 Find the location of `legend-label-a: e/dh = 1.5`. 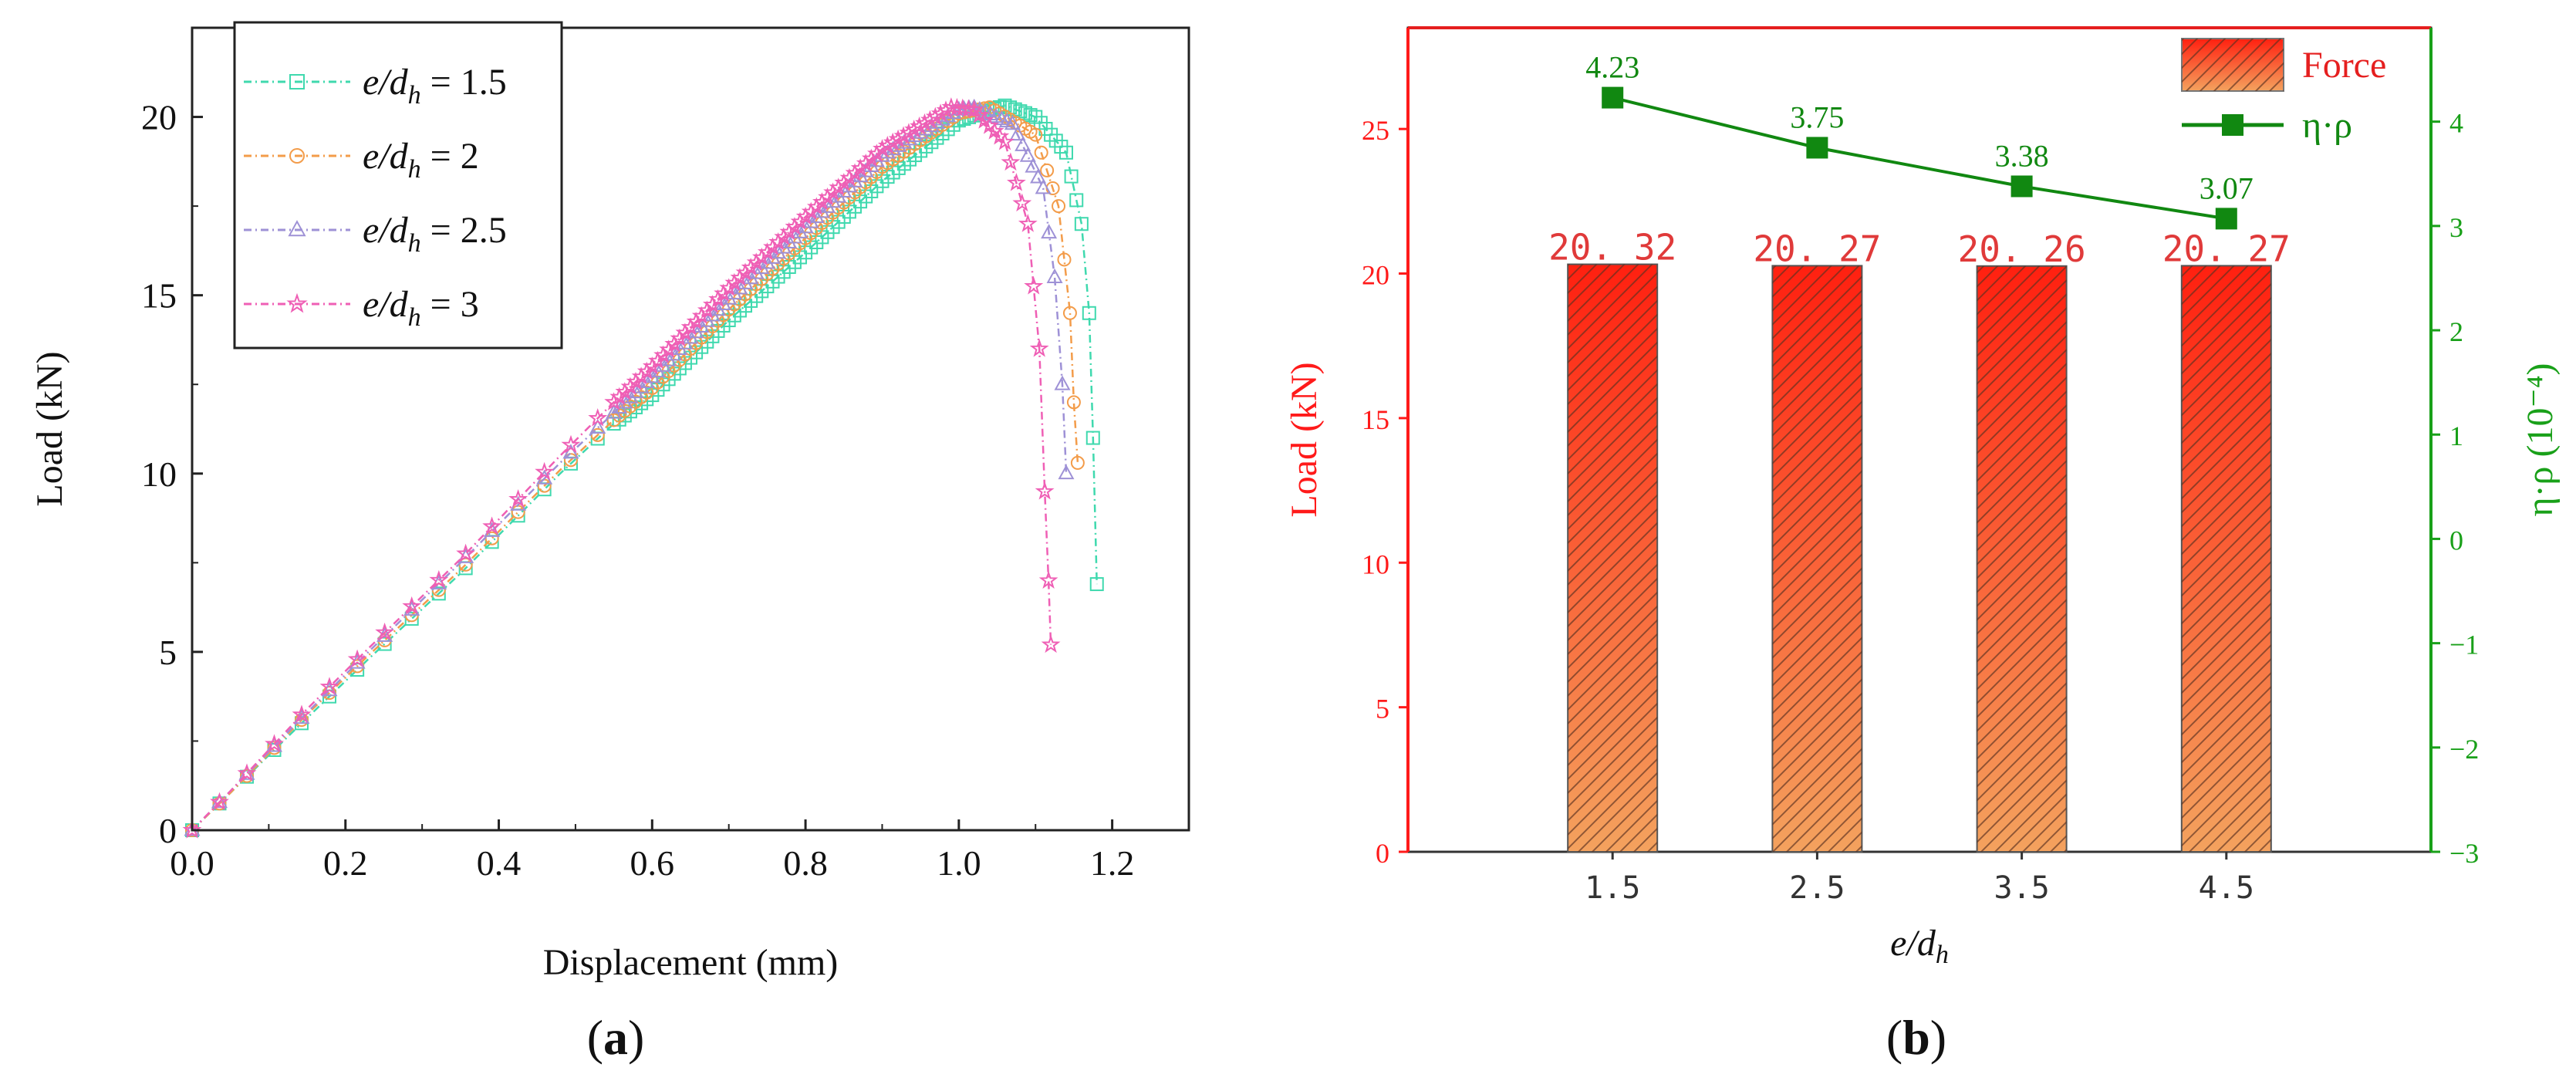

legend-label-a: e/dh = 1.5 is located at coordinates (435, 86).